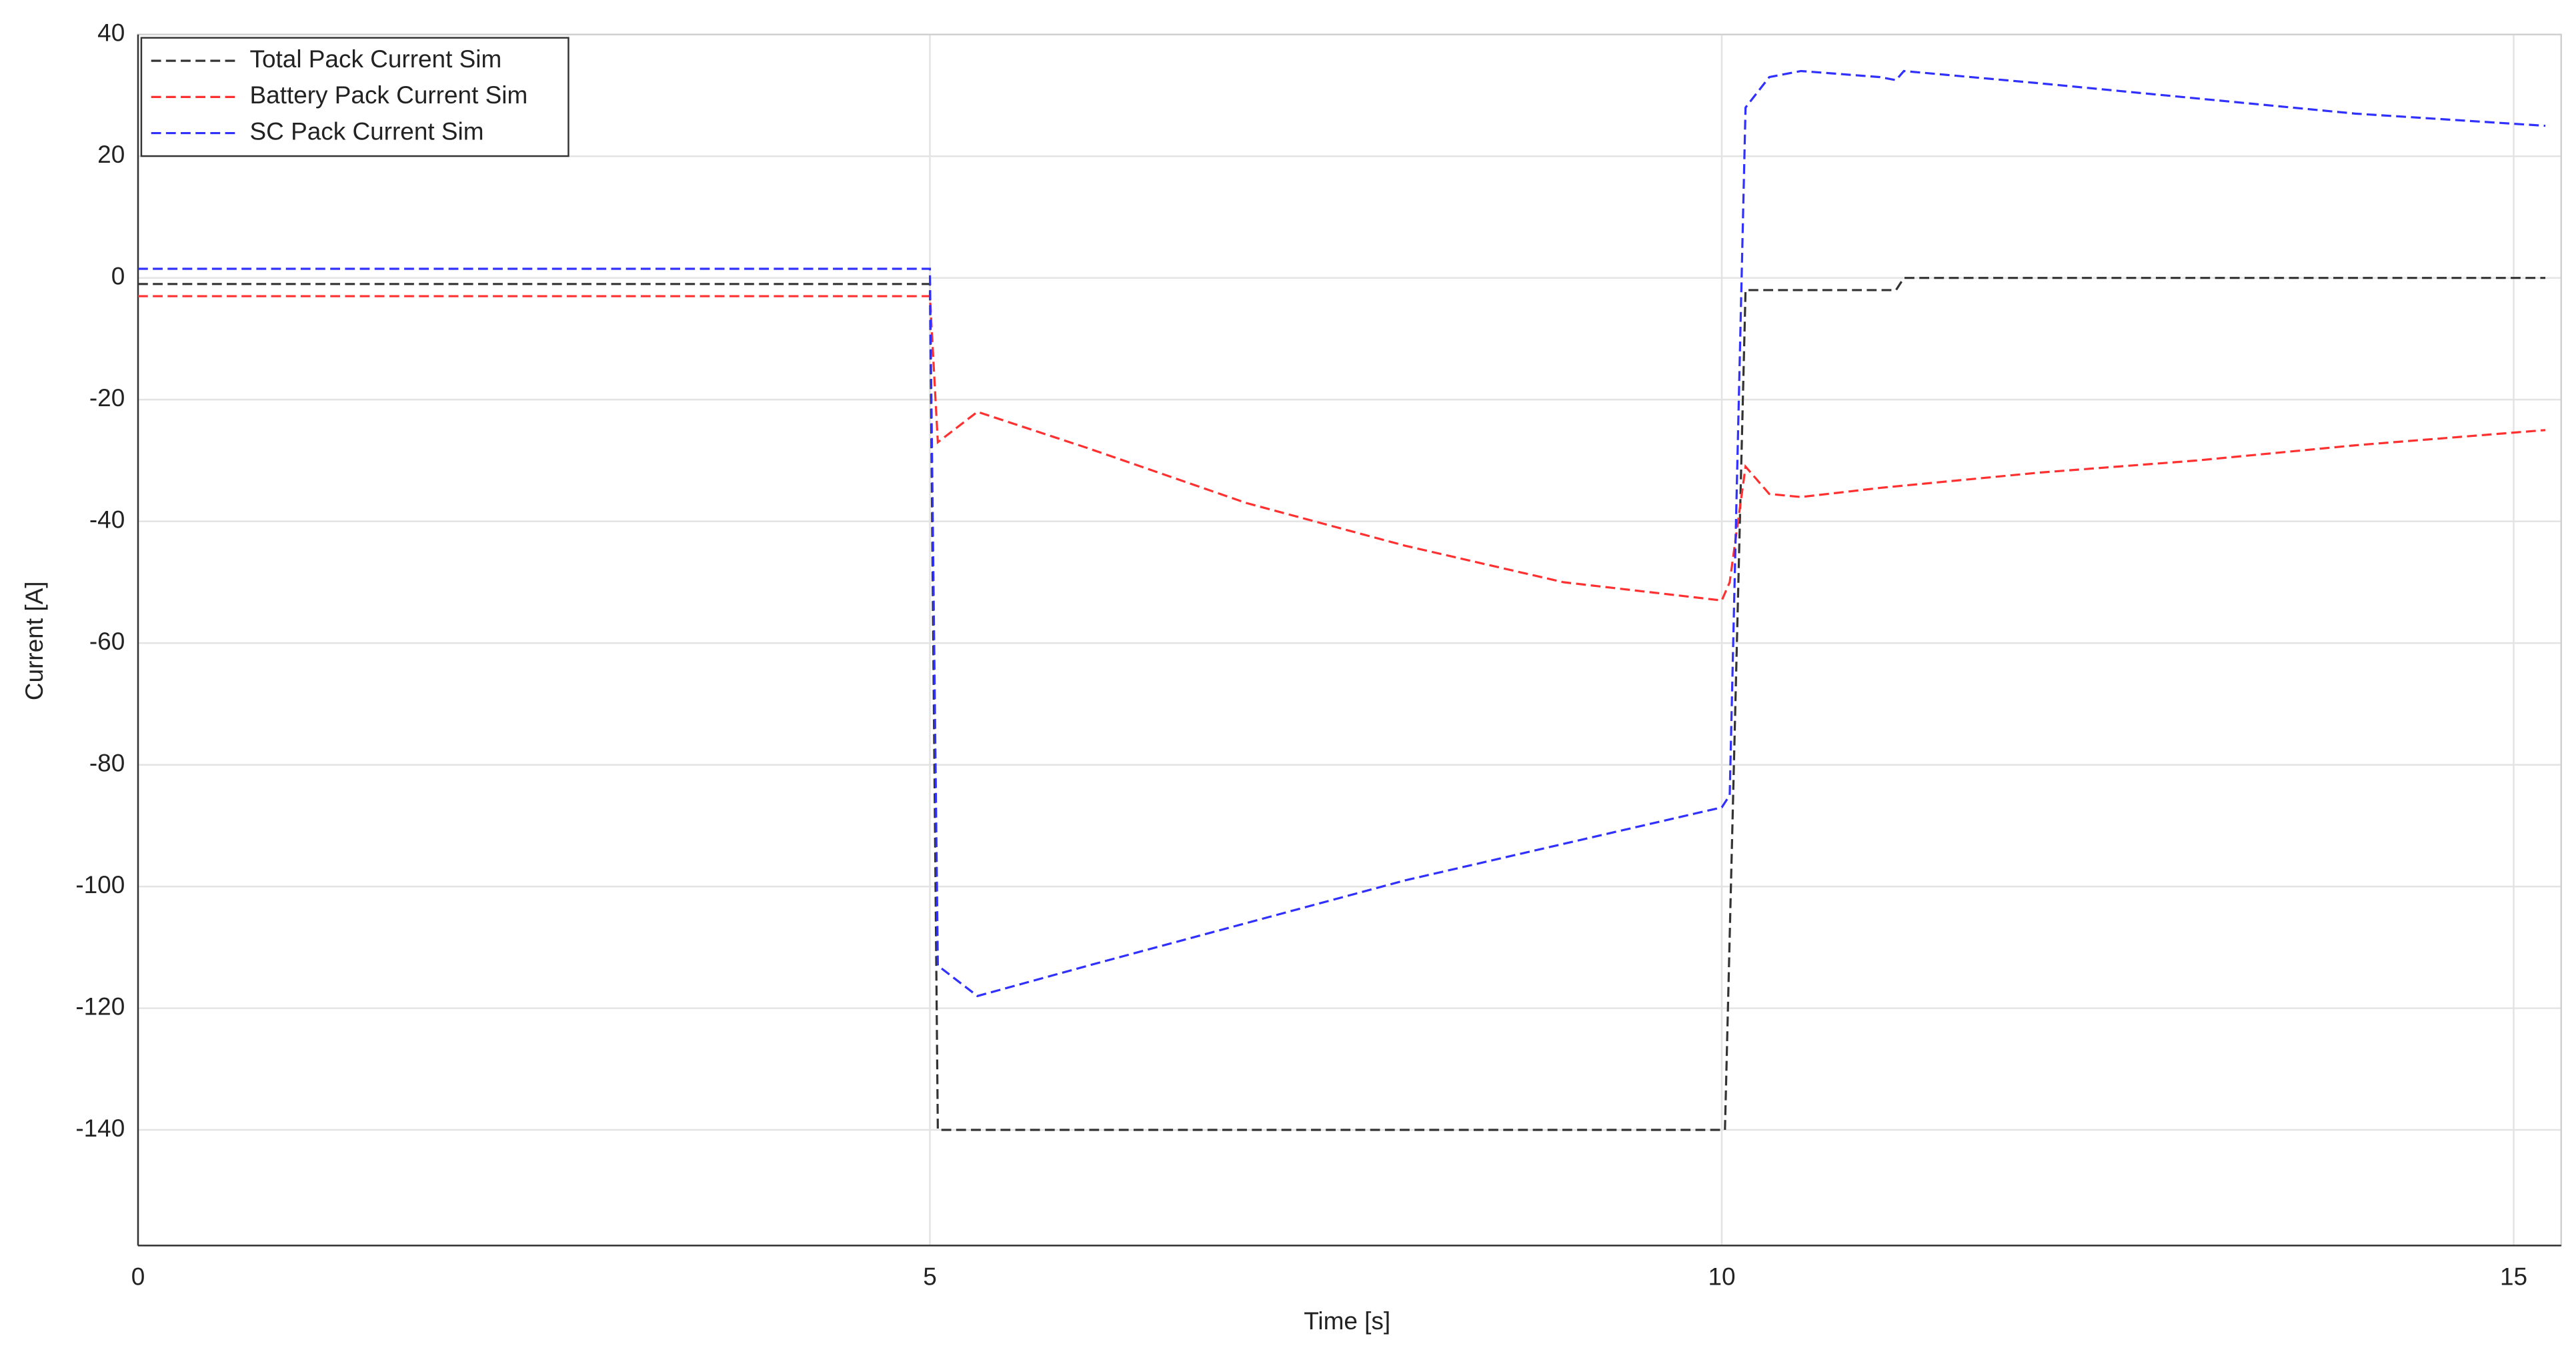 This screenshot has height=1368, width=2576. Describe the element at coordinates (118, 275) in the screenshot. I see `y-tick-label: 0` at that location.